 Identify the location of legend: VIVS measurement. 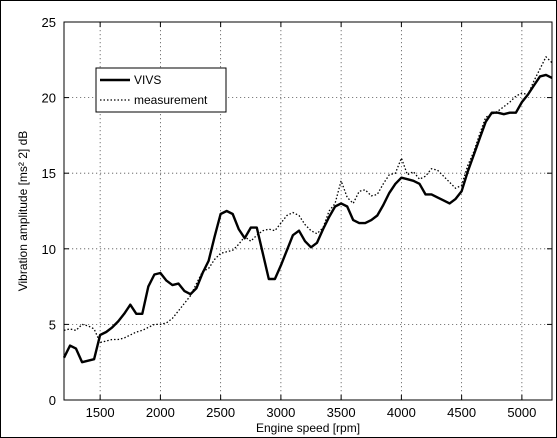
(161, 90).